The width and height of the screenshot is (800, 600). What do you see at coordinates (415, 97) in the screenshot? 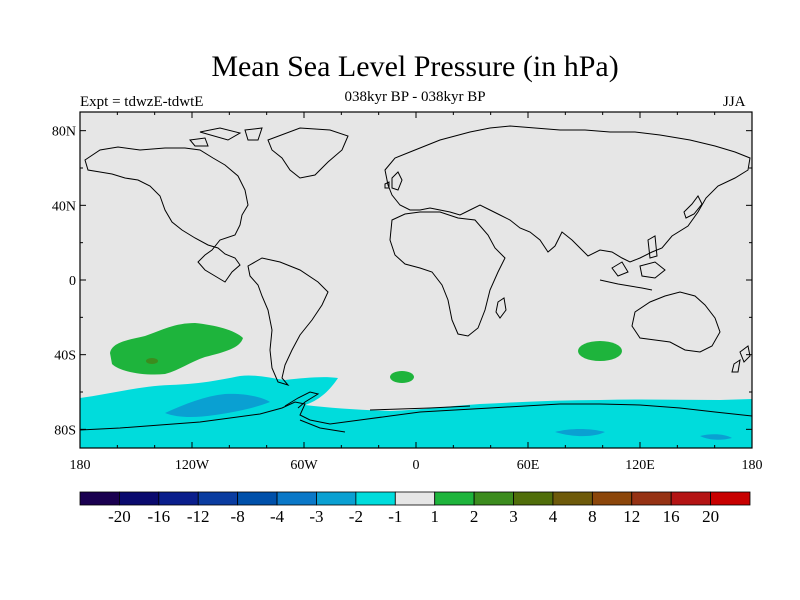
I see `period-label: 038kyr BP - 038kyr BP` at bounding box center [415, 97].